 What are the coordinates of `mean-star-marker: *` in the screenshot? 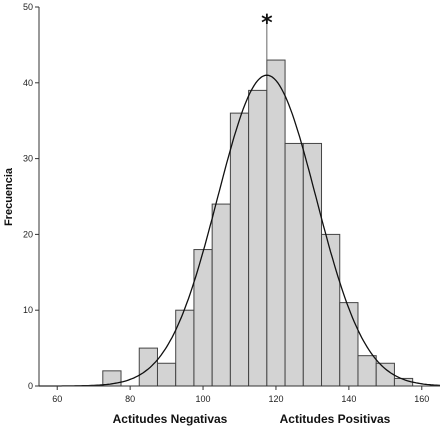 It's located at (267, 23).